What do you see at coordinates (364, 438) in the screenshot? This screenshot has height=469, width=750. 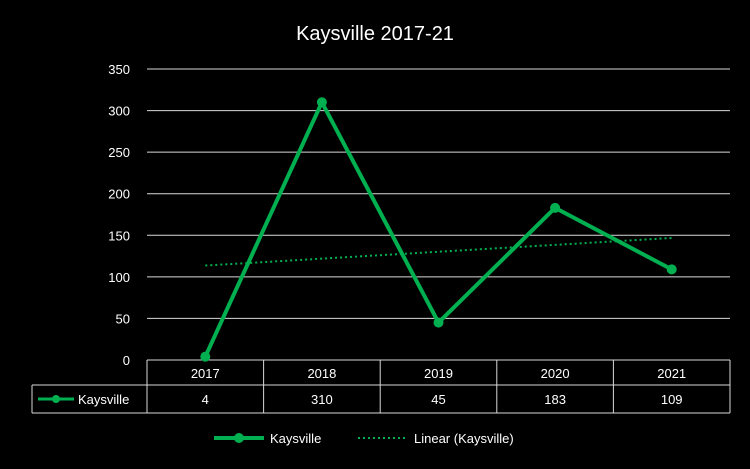 I see `legend: Kaysville Linear (Kaysville)` at bounding box center [364, 438].